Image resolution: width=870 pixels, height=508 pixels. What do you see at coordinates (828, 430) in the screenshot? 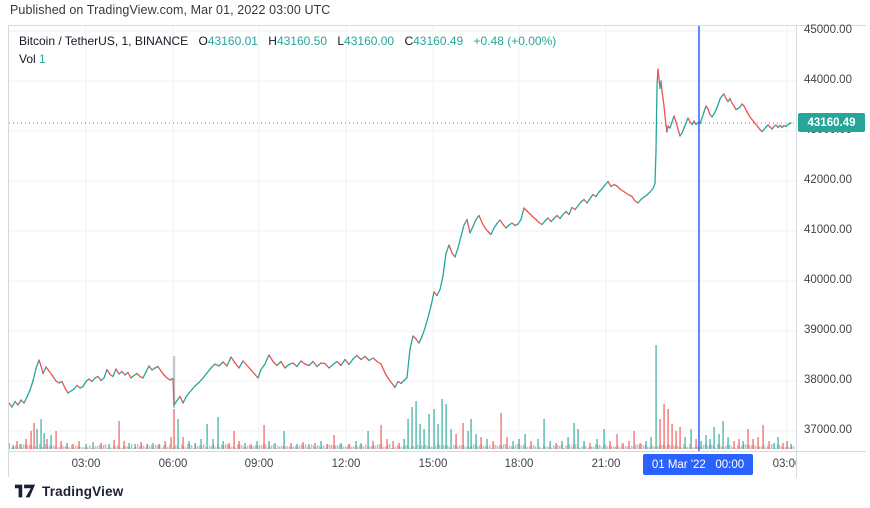
I see `price-axis-label: 37000.00` at bounding box center [828, 430].